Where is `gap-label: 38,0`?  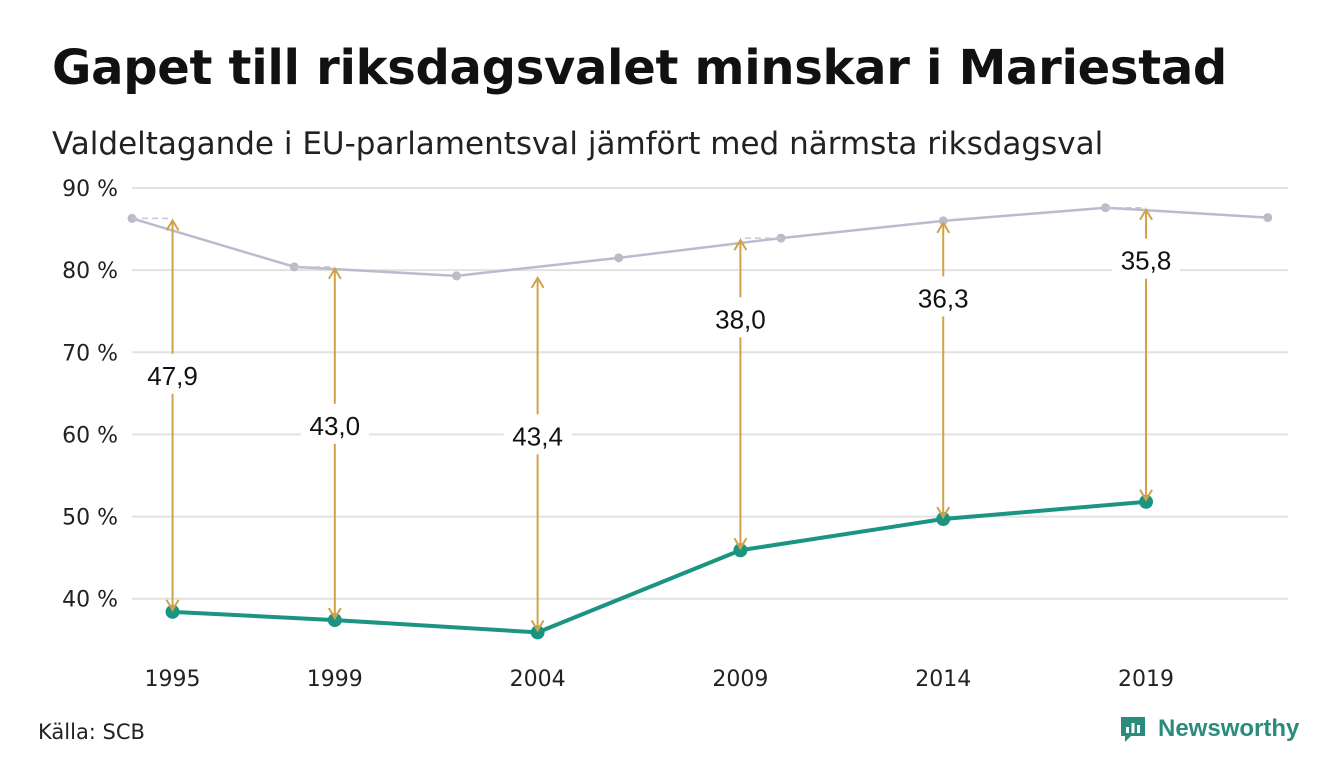
gap-label: 38,0 is located at coordinates (740, 319).